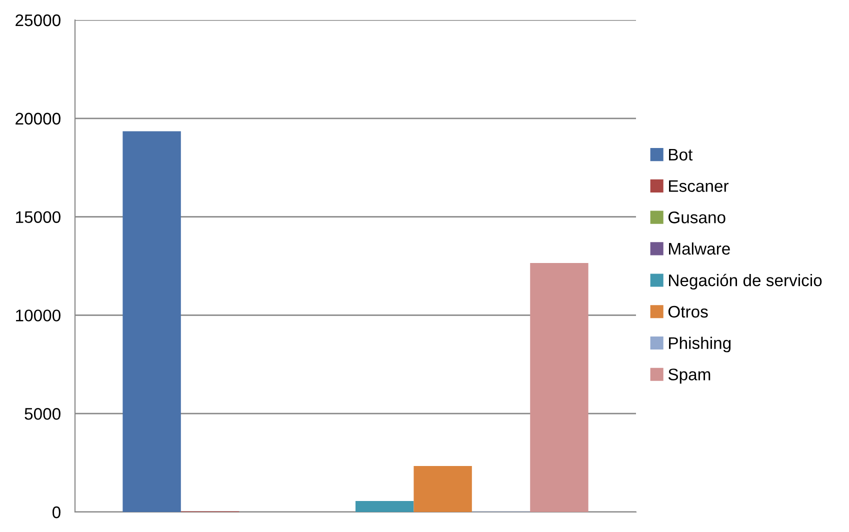 Image resolution: width=849 pixels, height=532 pixels. What do you see at coordinates (681, 154) in the screenshot?
I see `legend-label: Bot` at bounding box center [681, 154].